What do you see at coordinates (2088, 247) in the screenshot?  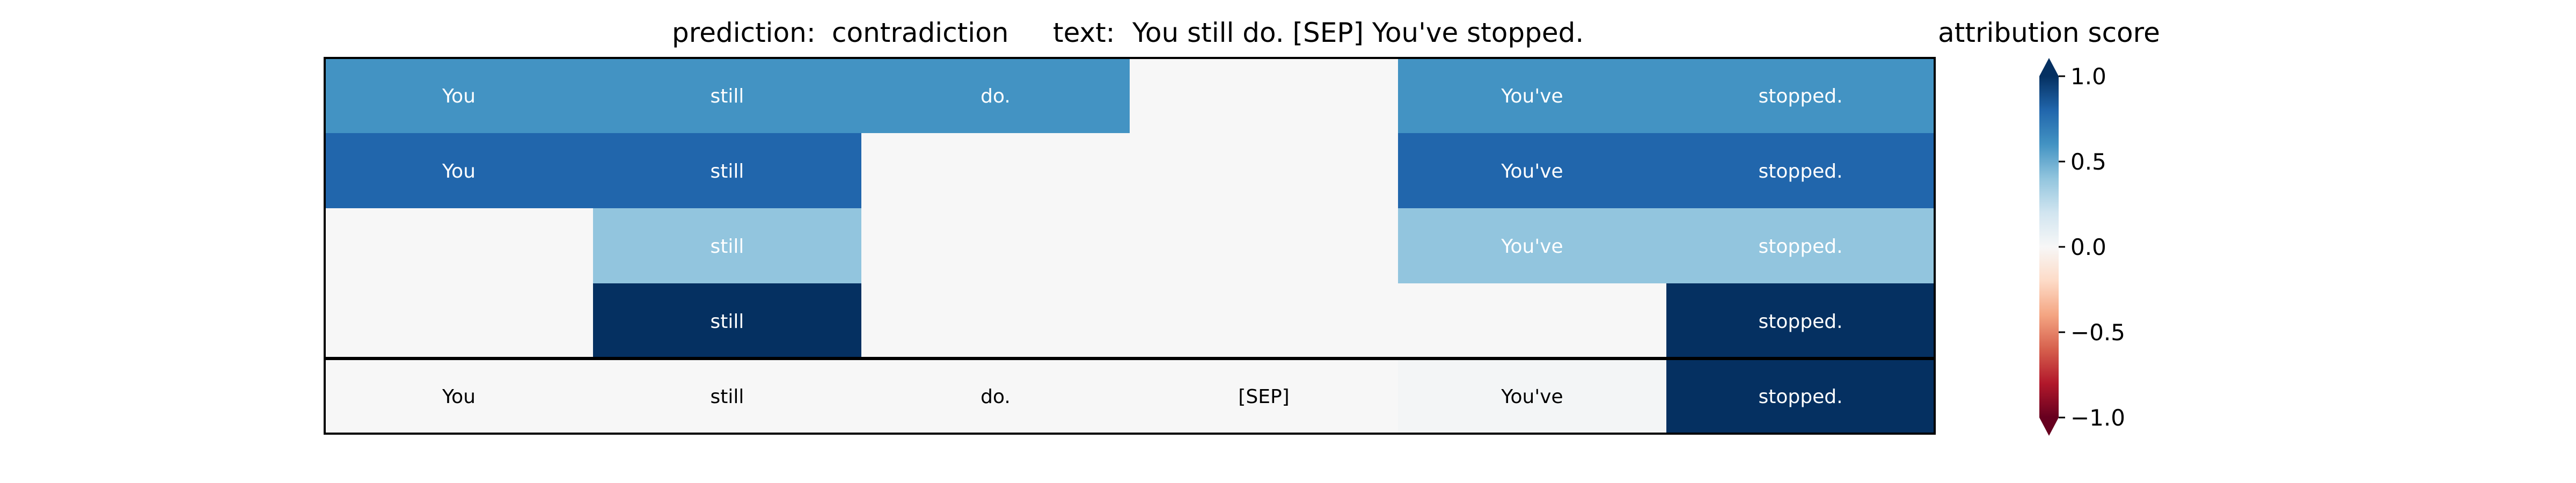 I see `colorbar-tick-label: 0.0` at bounding box center [2088, 247].